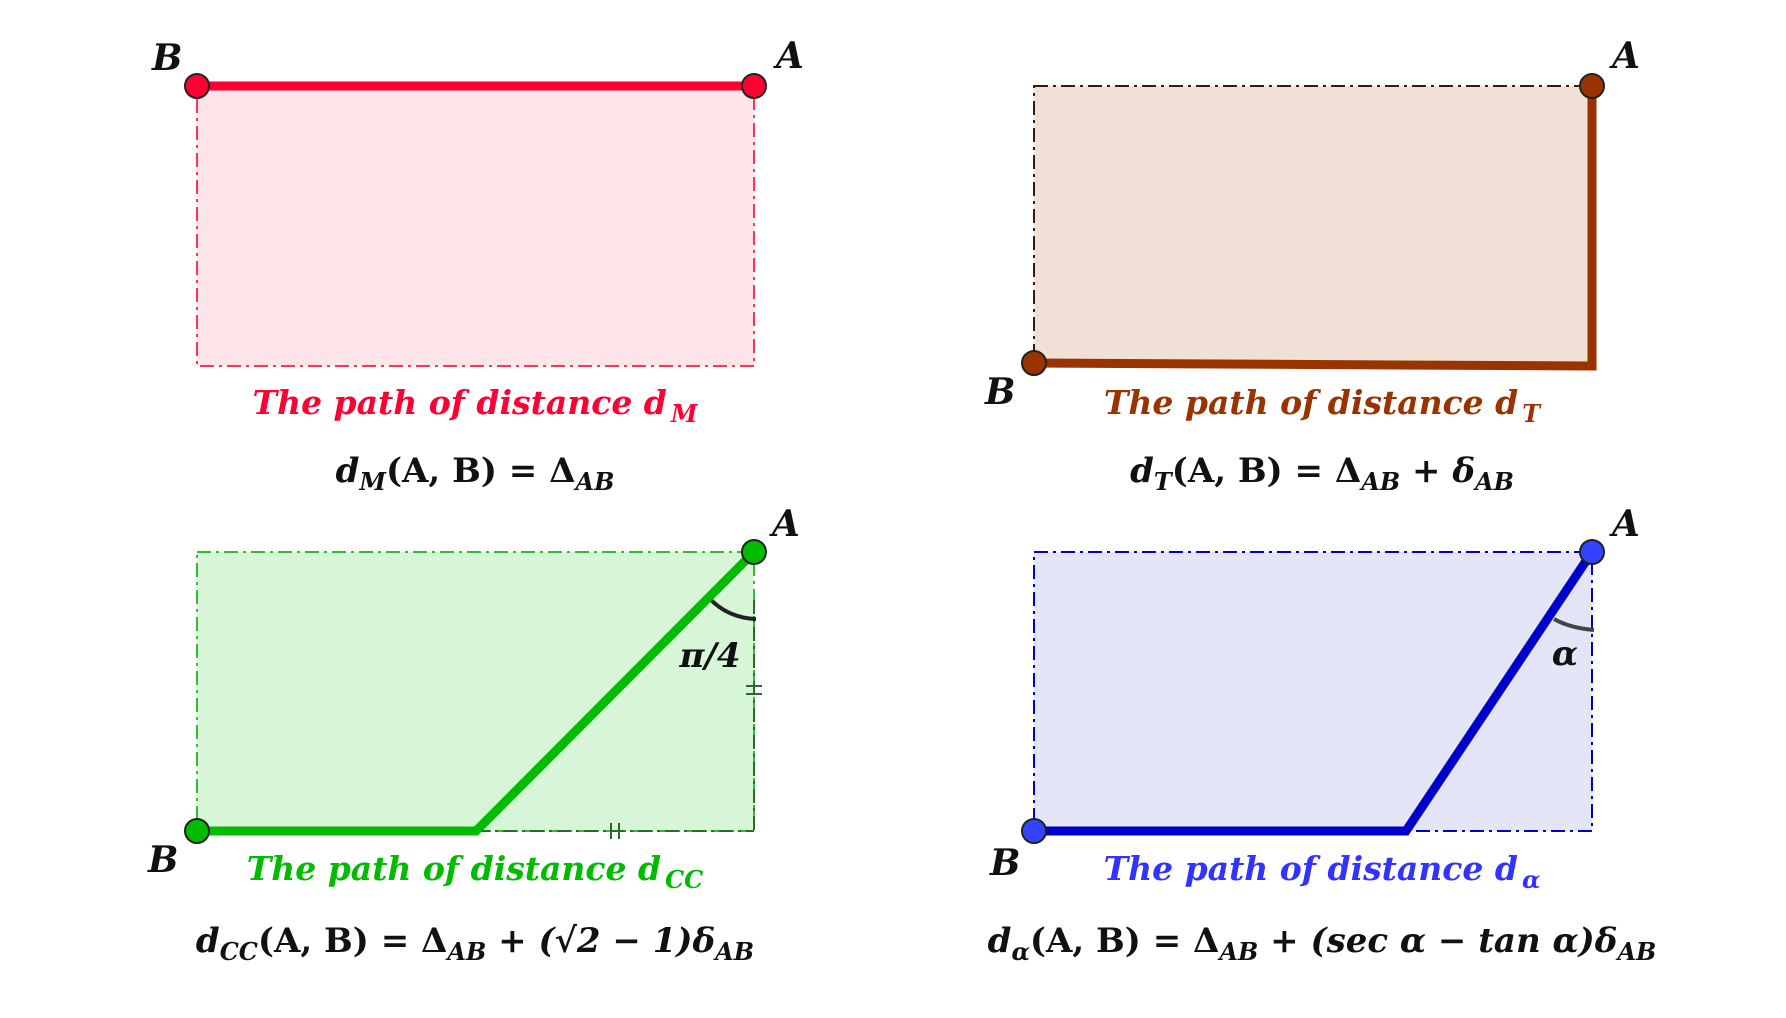 The image size is (1786, 1018). What do you see at coordinates (615, 831) in the screenshot?
I see `dcc-equal-tick-horizontal` at bounding box center [615, 831].